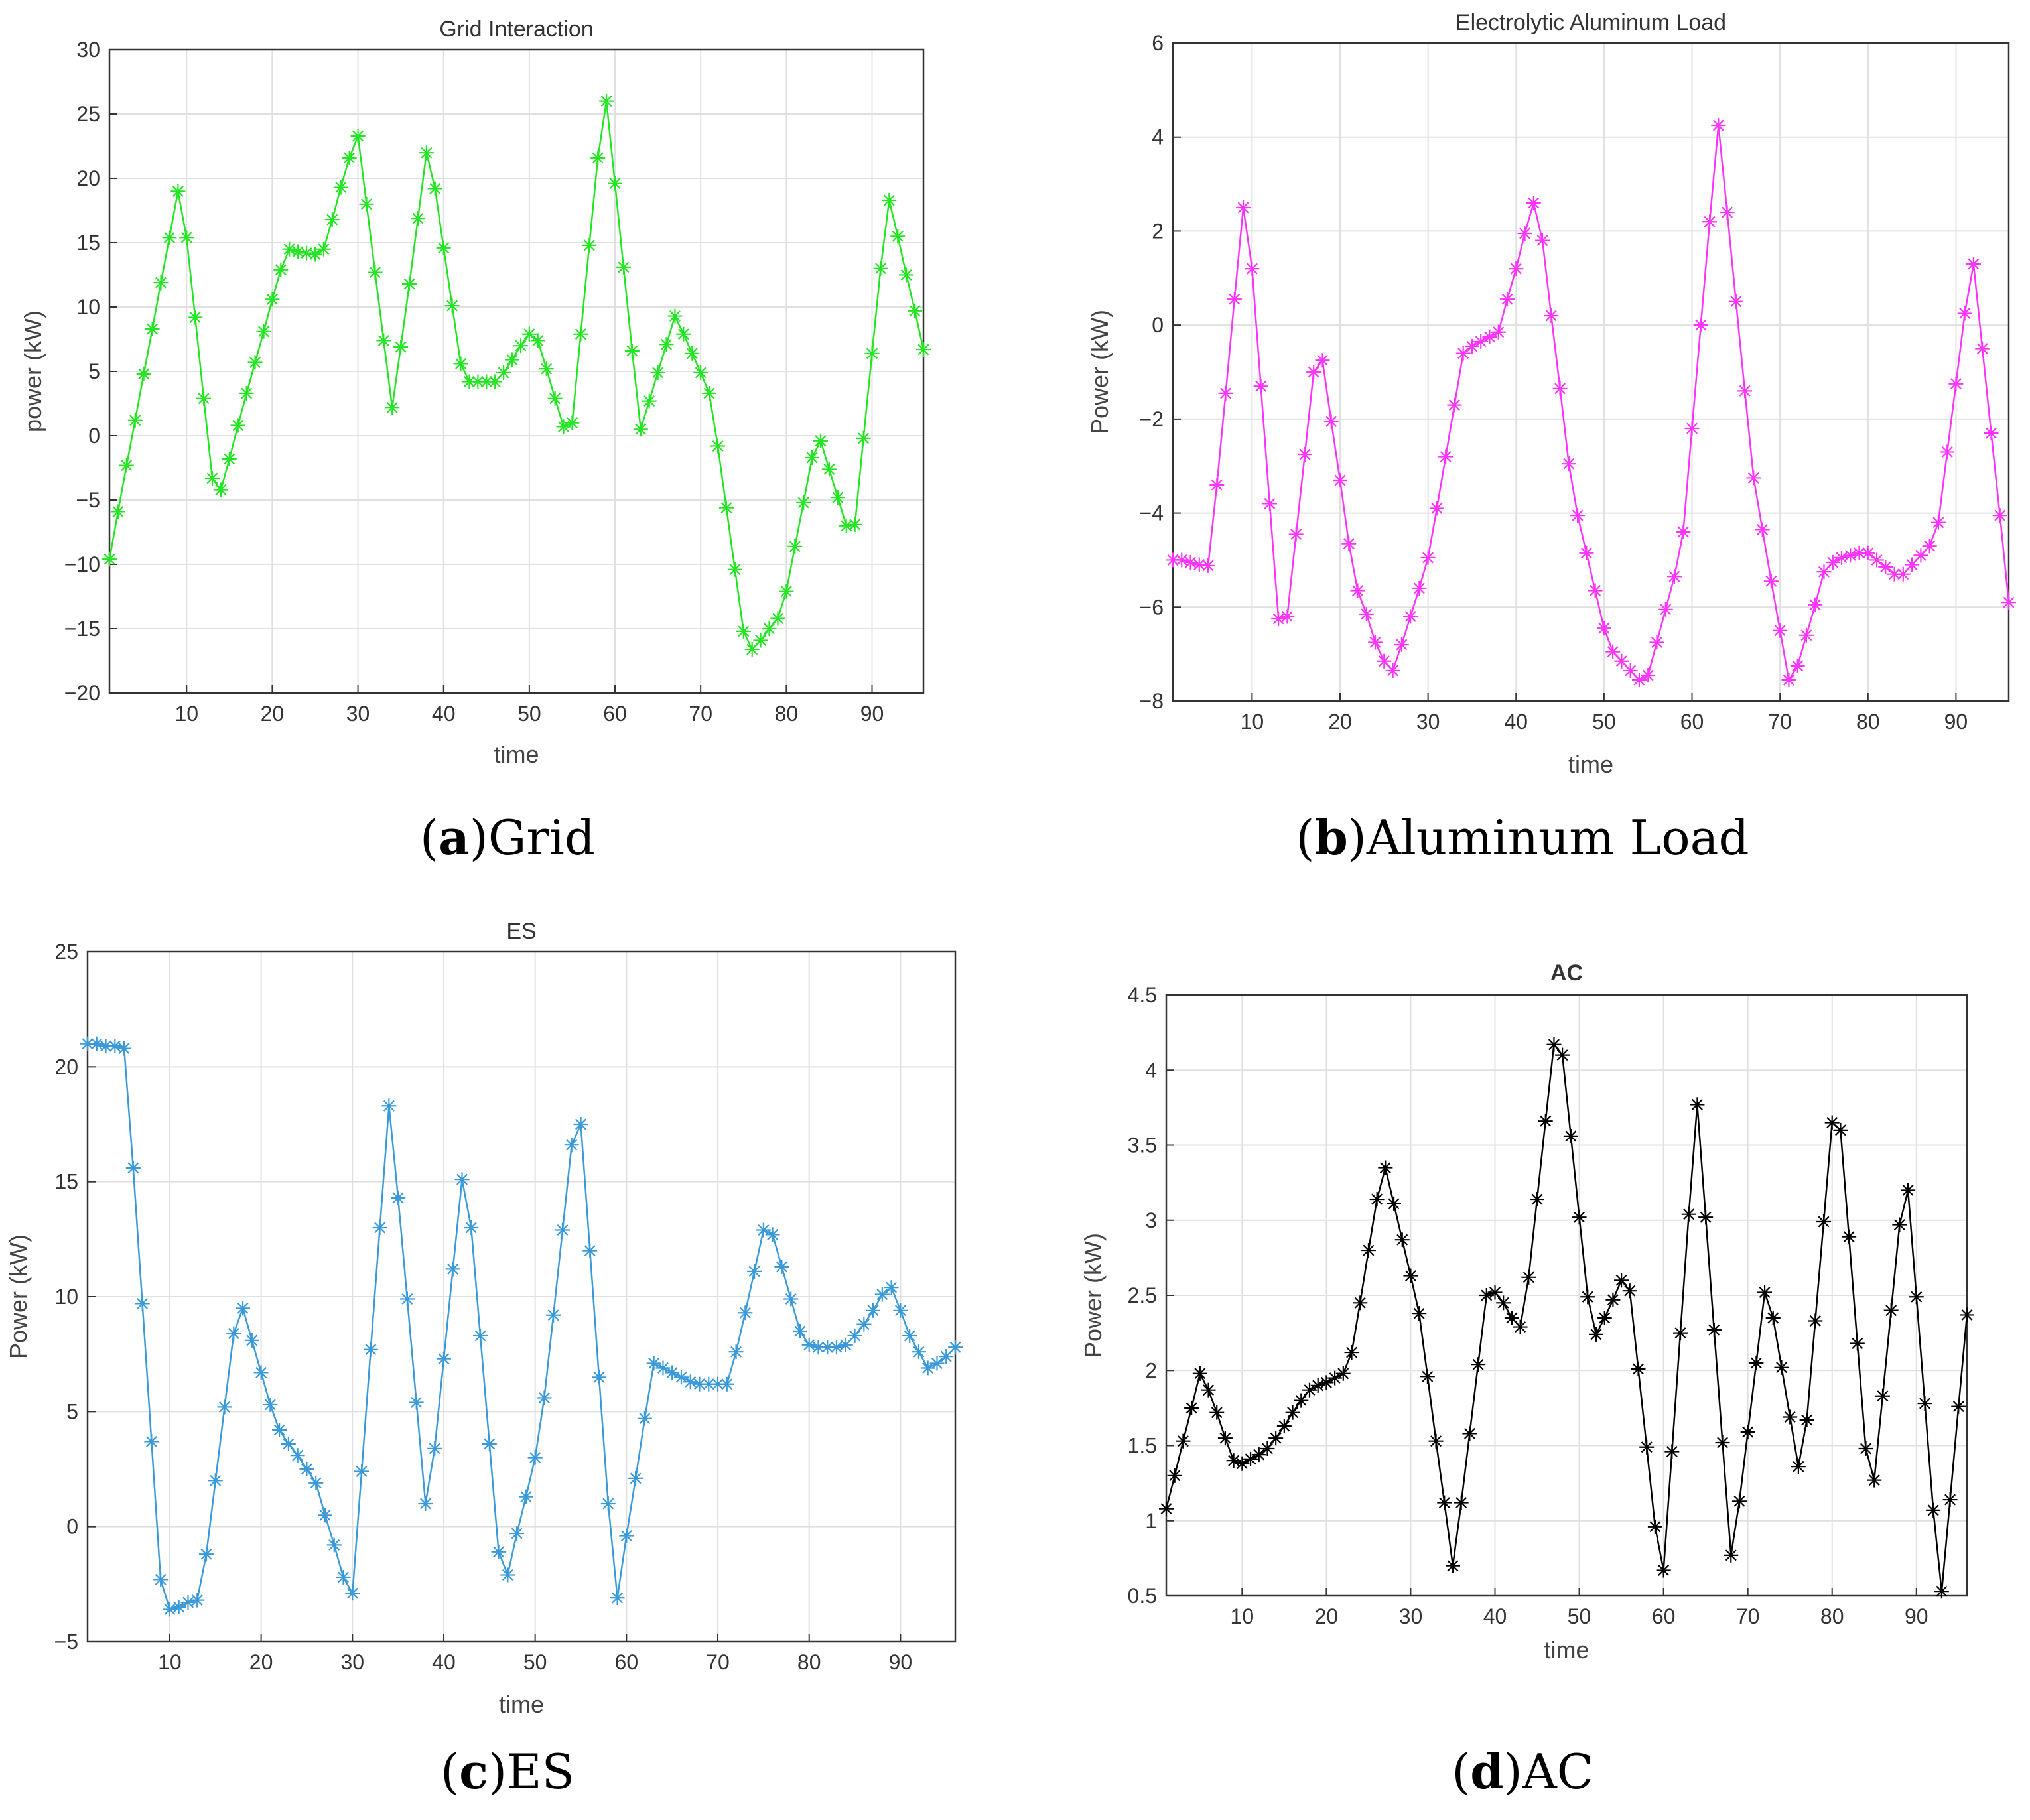 This screenshot has width=2030, height=1820. What do you see at coordinates (473, 1771) in the screenshot?
I see `caption-letter: c` at bounding box center [473, 1771].